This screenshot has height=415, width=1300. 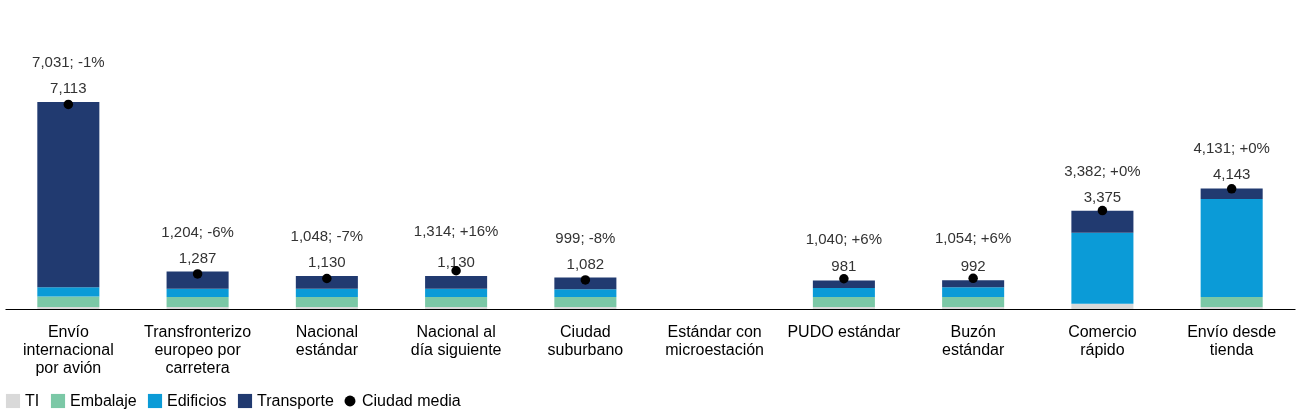 I want to click on legend-label: Edificios, so click(x=197, y=400).